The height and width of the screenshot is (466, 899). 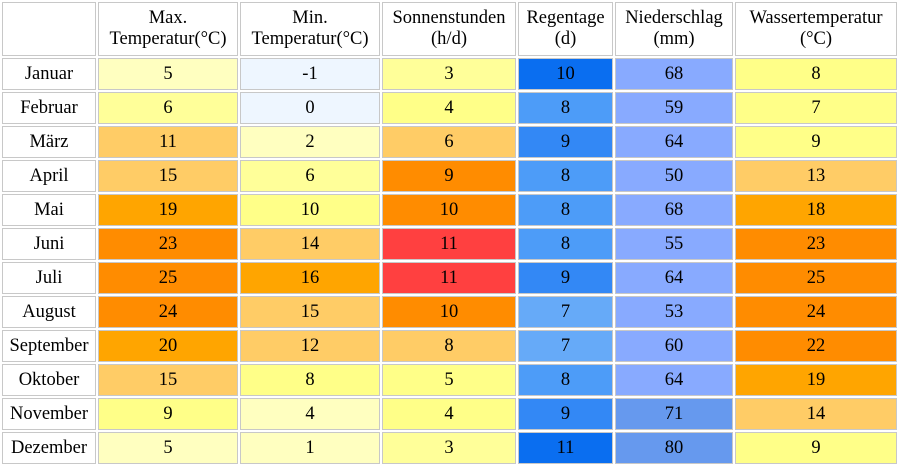 What do you see at coordinates (816, 210) in the screenshot?
I see `cell-water-temp: 18` at bounding box center [816, 210].